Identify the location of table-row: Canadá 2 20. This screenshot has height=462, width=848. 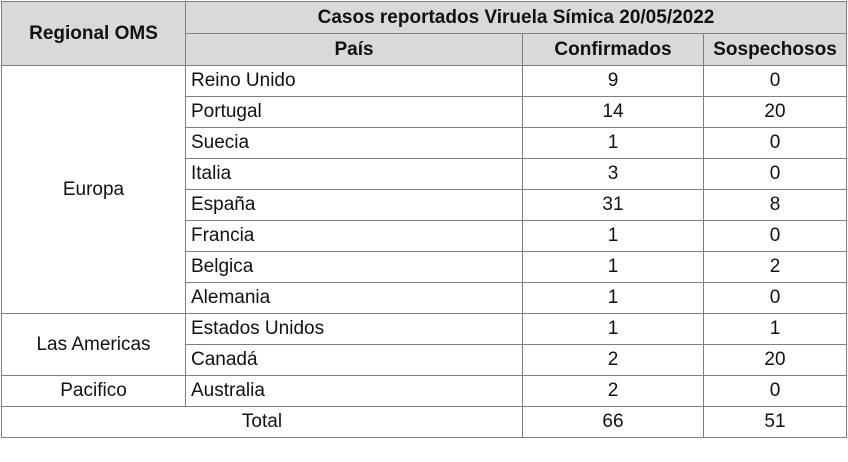
(424, 360).